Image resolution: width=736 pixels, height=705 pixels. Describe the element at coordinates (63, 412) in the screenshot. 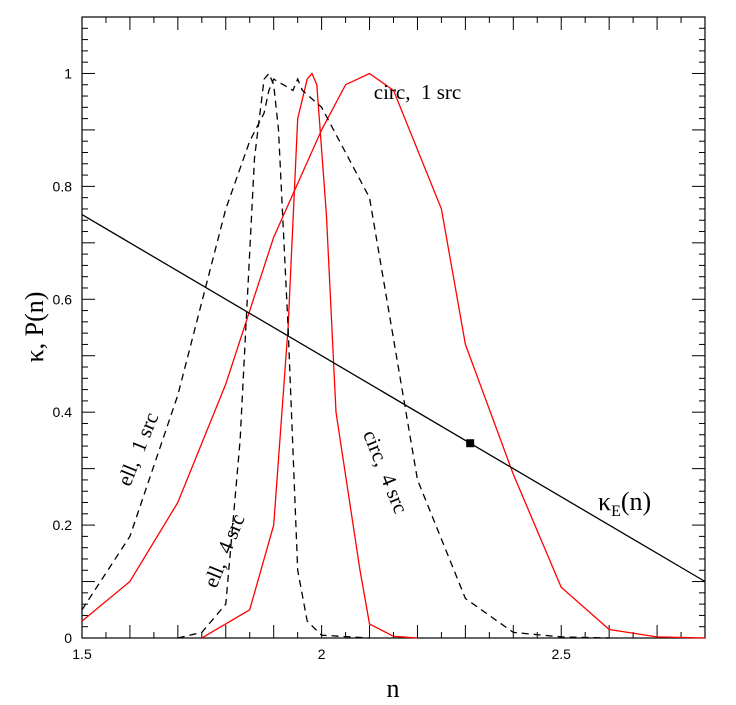

I see `y-tick-label: 0.4` at that location.